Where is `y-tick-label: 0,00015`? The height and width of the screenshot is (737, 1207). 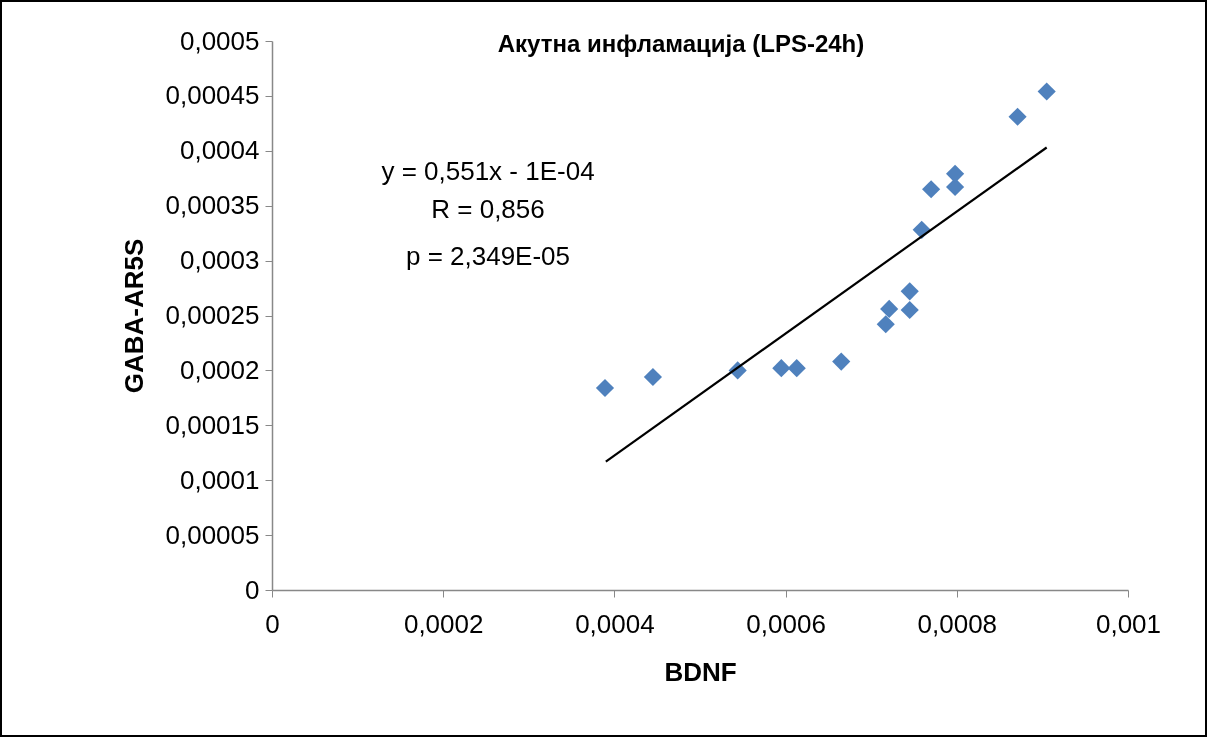
y-tick-label: 0,00015 is located at coordinates (212, 424).